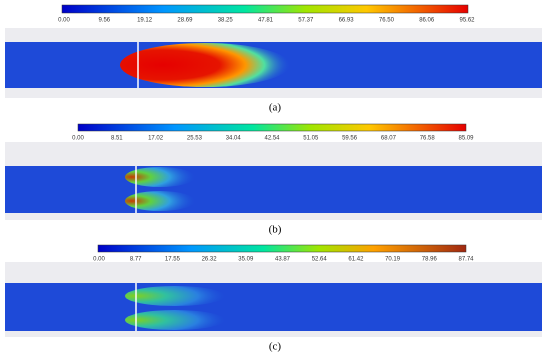 Image resolution: width=550 pixels, height=356 pixels. Describe the element at coordinates (467, 21) in the screenshot. I see `colorbar-tick-label: 95.62` at that location.